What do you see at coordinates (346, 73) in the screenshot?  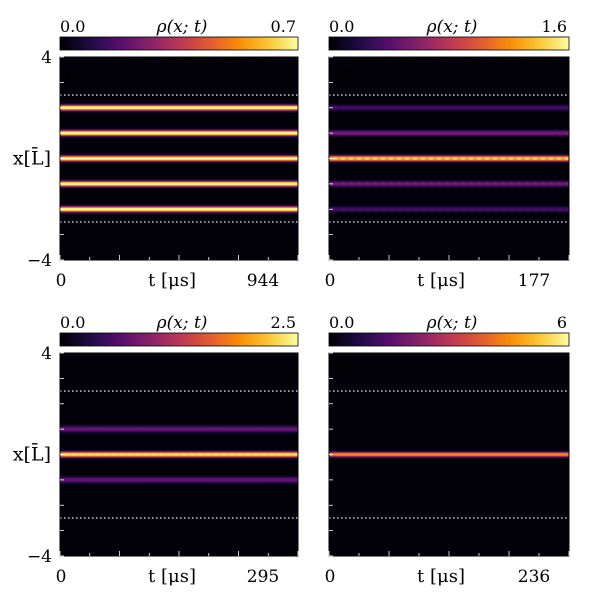 I see `panel-label: (b)` at bounding box center [346, 73].